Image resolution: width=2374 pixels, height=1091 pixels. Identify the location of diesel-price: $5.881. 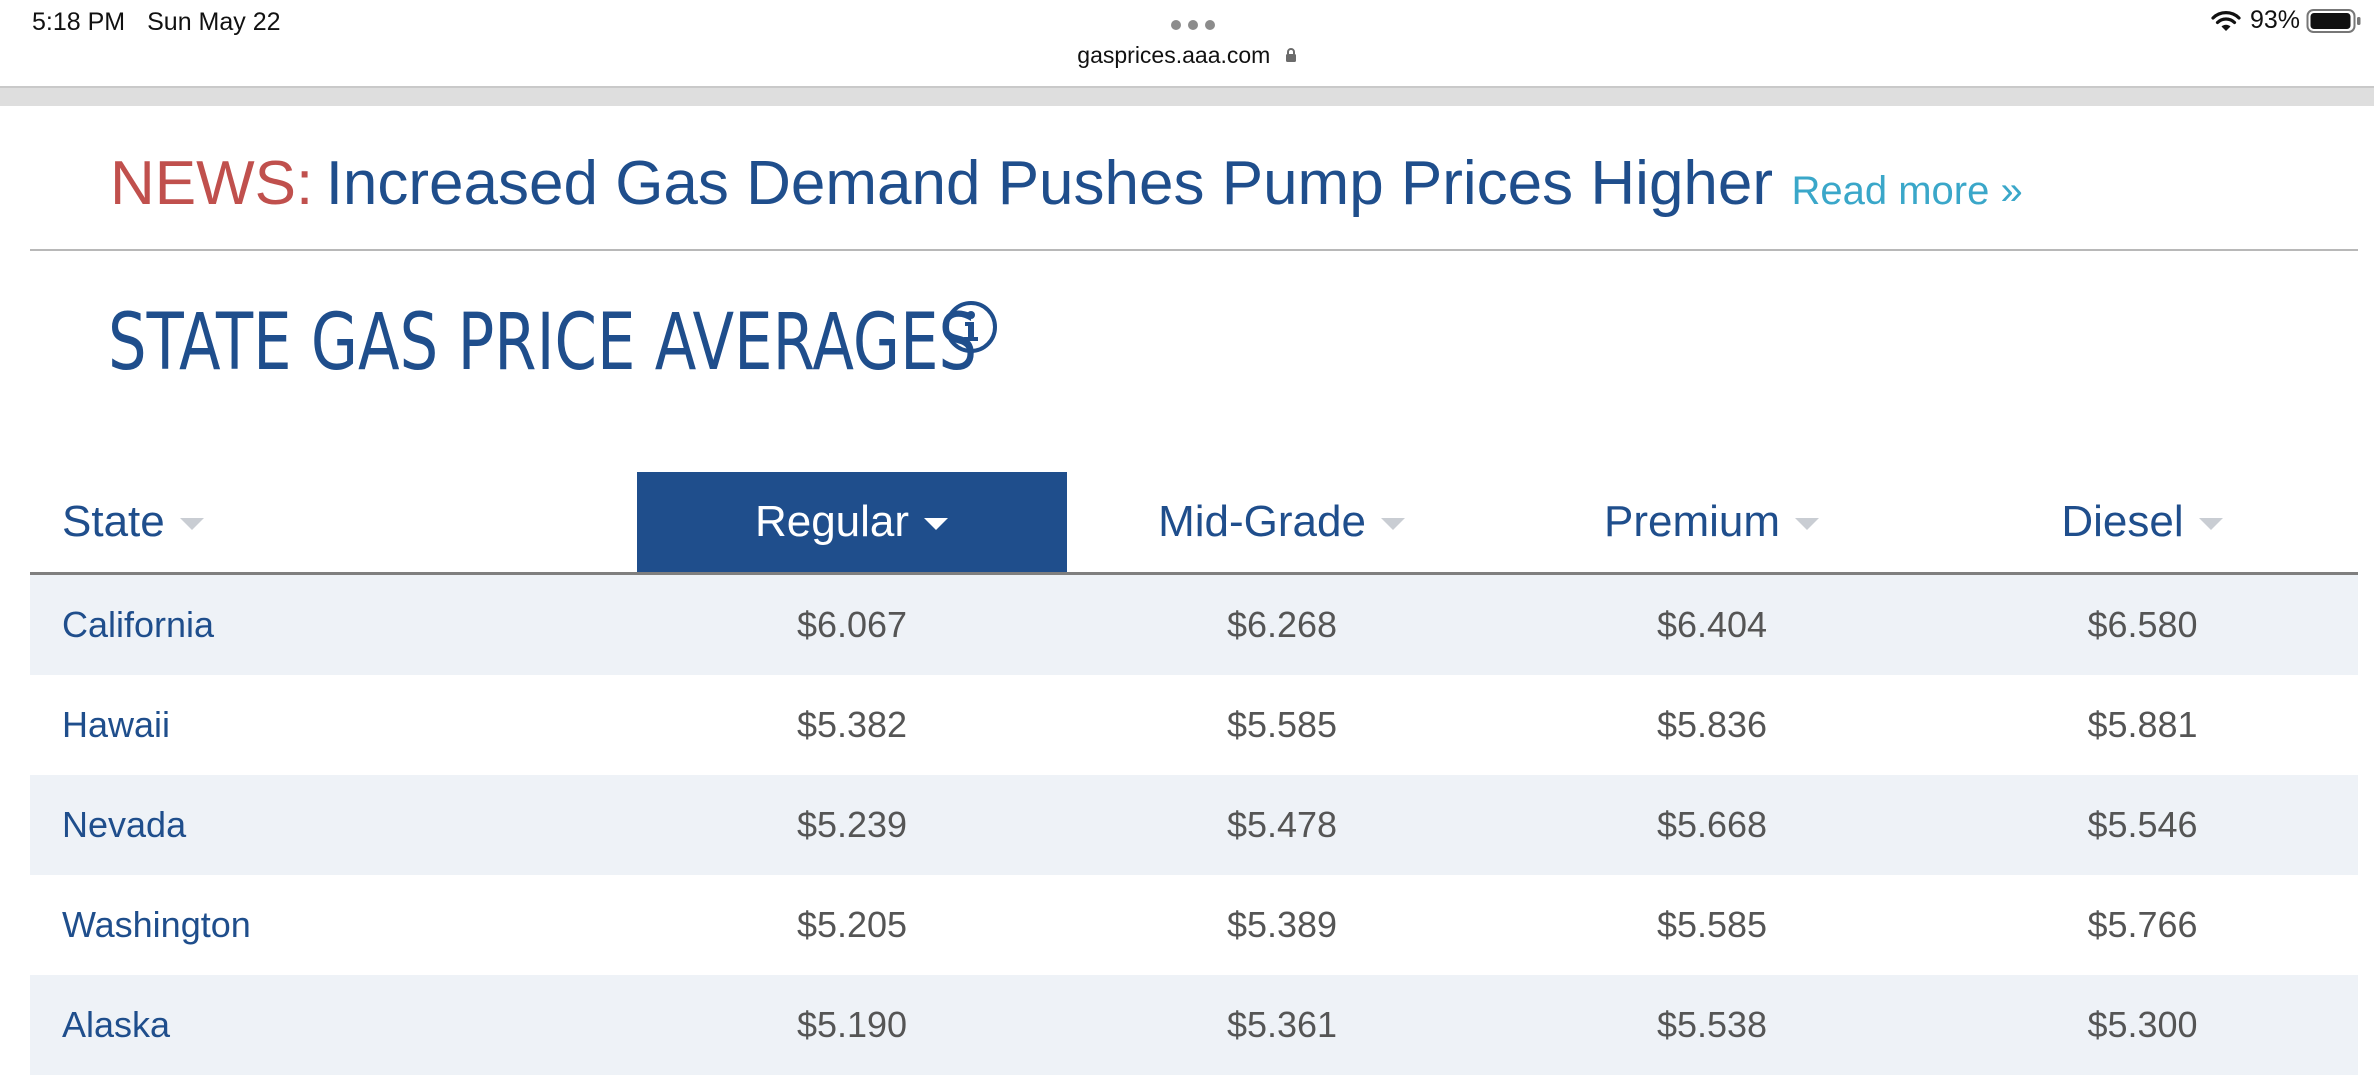
(2142, 724).